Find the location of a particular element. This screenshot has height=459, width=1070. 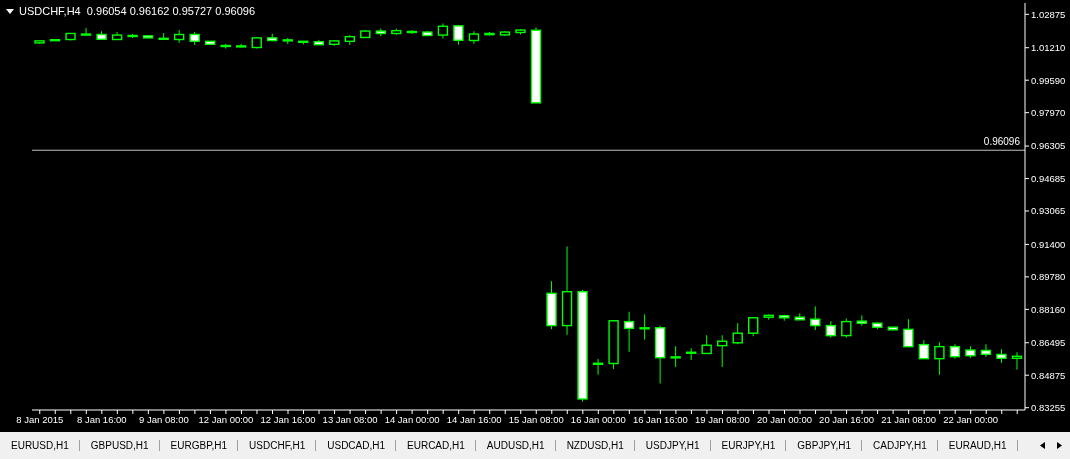

y-tick-label: 0.93065 is located at coordinates (1048, 211).